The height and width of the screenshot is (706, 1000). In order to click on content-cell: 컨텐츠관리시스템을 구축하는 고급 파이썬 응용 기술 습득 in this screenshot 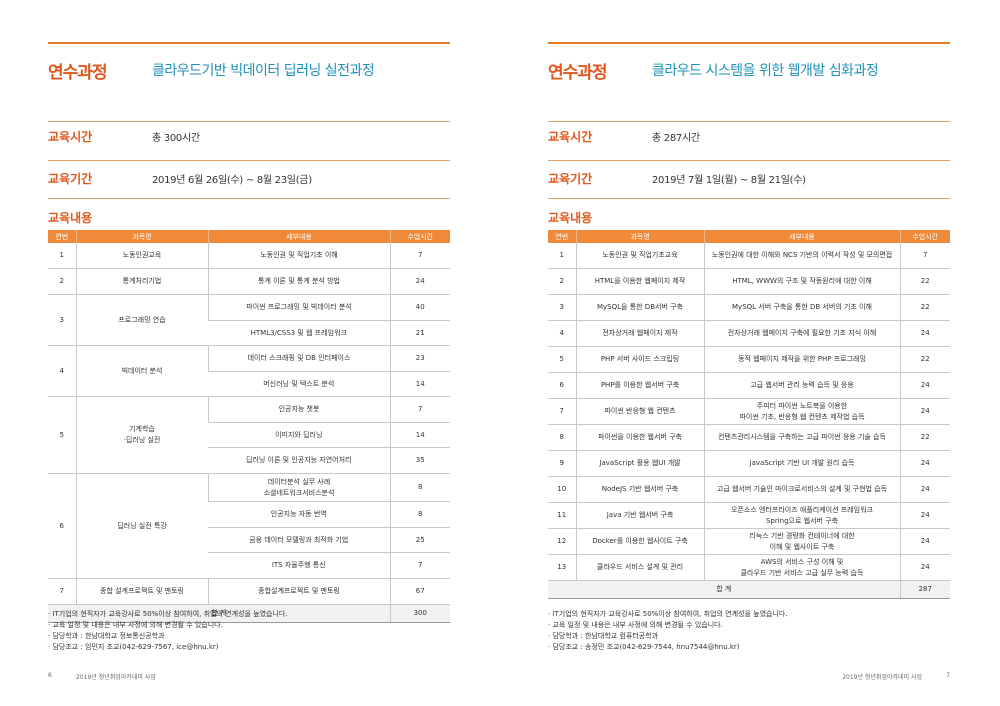, I will do `click(801, 437)`.